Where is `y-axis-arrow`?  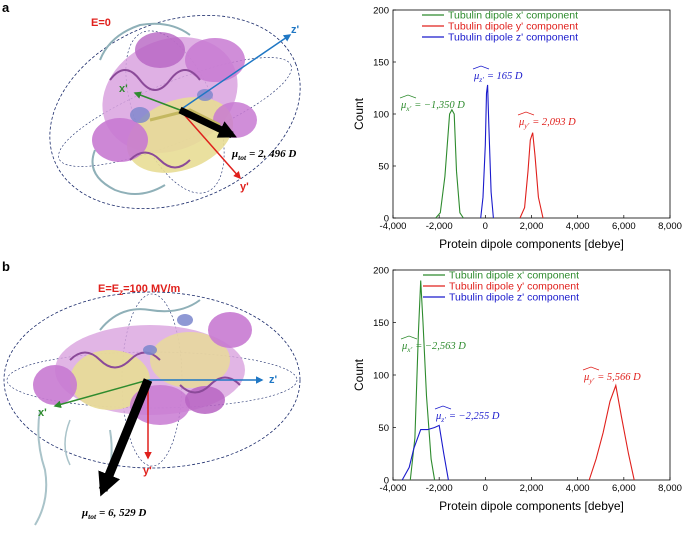
y-axis-arrow is located at coordinates (210, 144).